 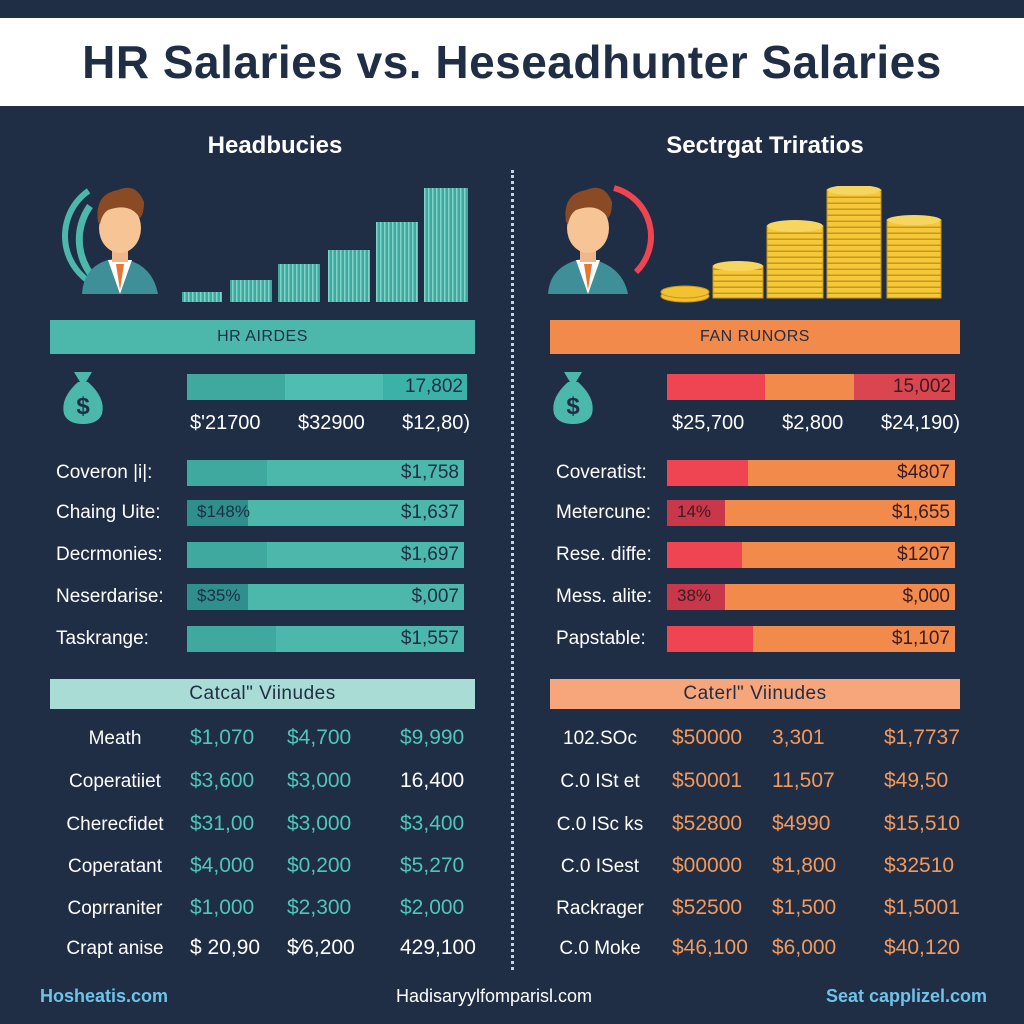 I want to click on headhunter-bar-label: Metercune:, so click(x=604, y=512).